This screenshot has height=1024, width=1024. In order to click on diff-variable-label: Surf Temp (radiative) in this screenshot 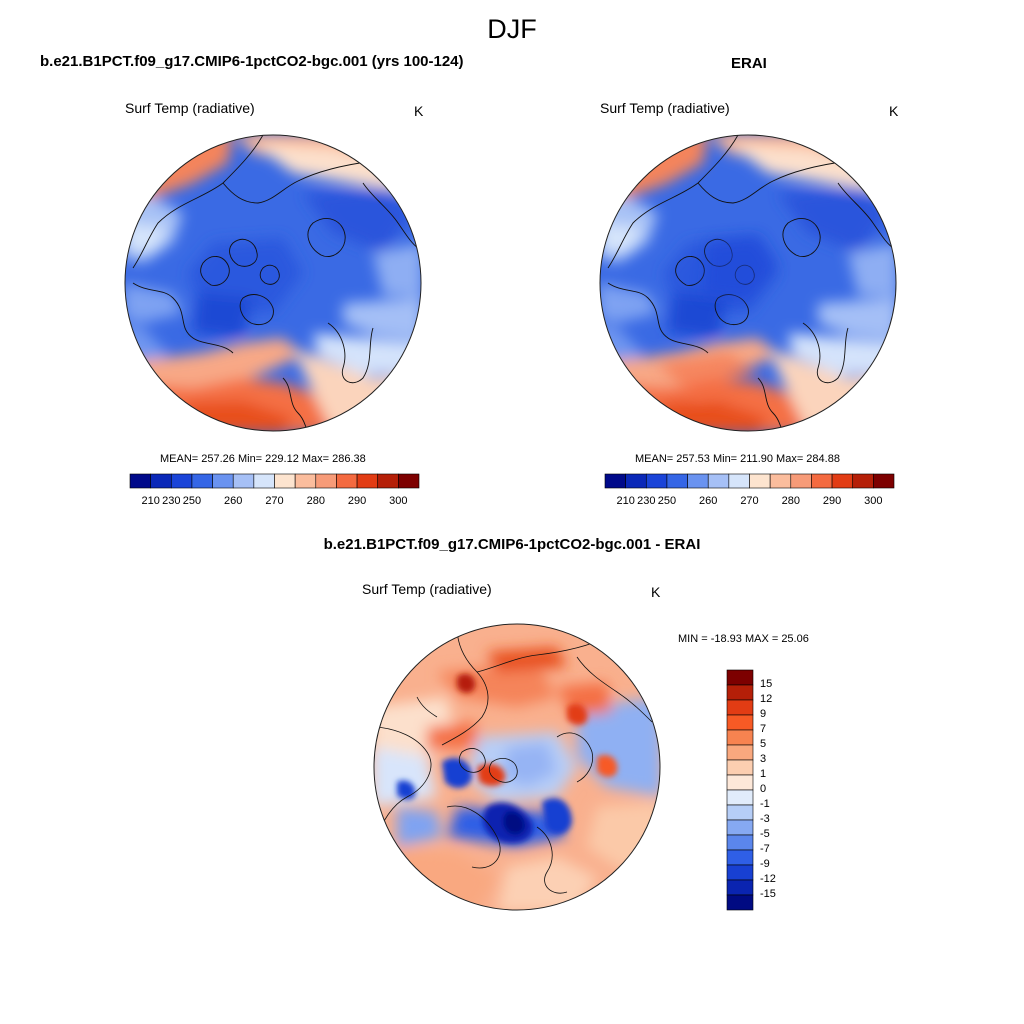, I will do `click(427, 589)`.